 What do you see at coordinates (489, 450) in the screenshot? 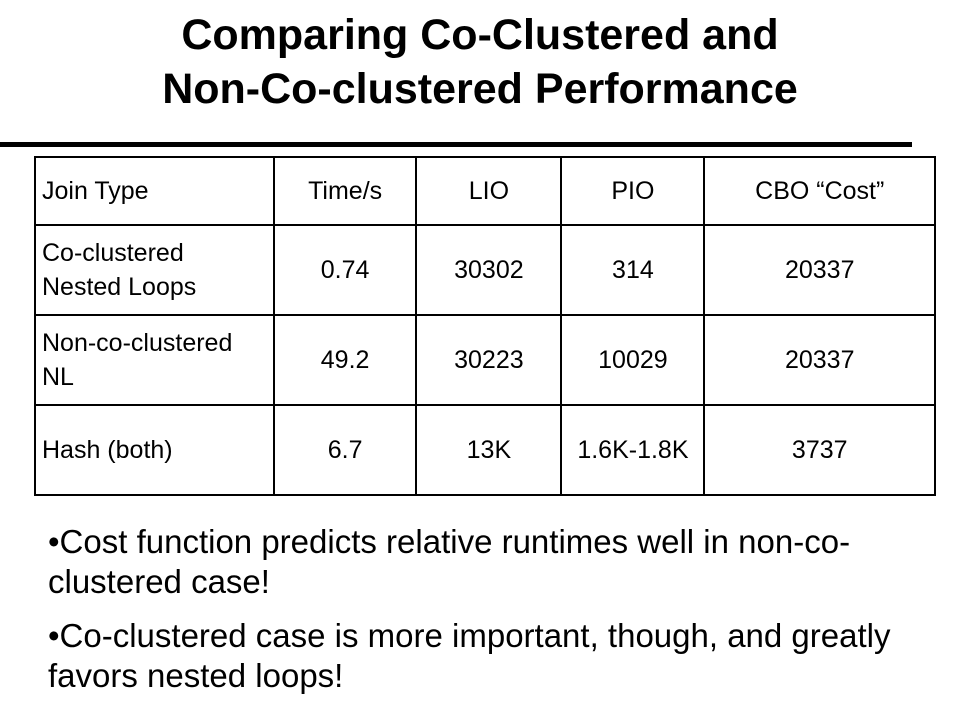
I see `row-lio: 13K` at bounding box center [489, 450].